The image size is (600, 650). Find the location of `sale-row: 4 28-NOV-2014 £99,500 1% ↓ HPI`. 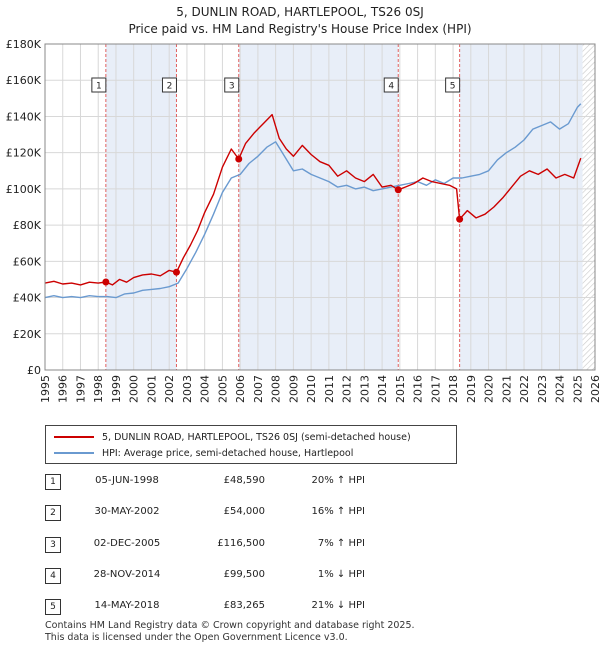

sale-row: 4 28-NOV-2014 £99,500 1% ↓ HPI is located at coordinates (255, 576).